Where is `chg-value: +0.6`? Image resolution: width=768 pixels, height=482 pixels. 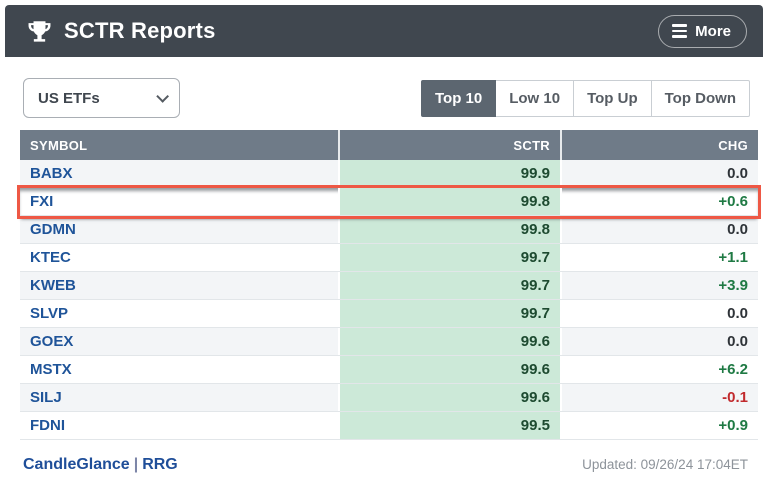
chg-value: +0.6 is located at coordinates (659, 201).